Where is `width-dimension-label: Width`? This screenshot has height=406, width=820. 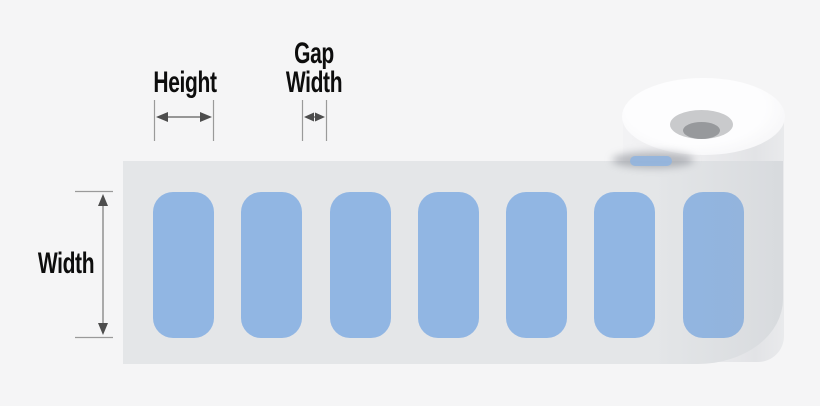
width-dimension-label: Width is located at coordinates (66, 263).